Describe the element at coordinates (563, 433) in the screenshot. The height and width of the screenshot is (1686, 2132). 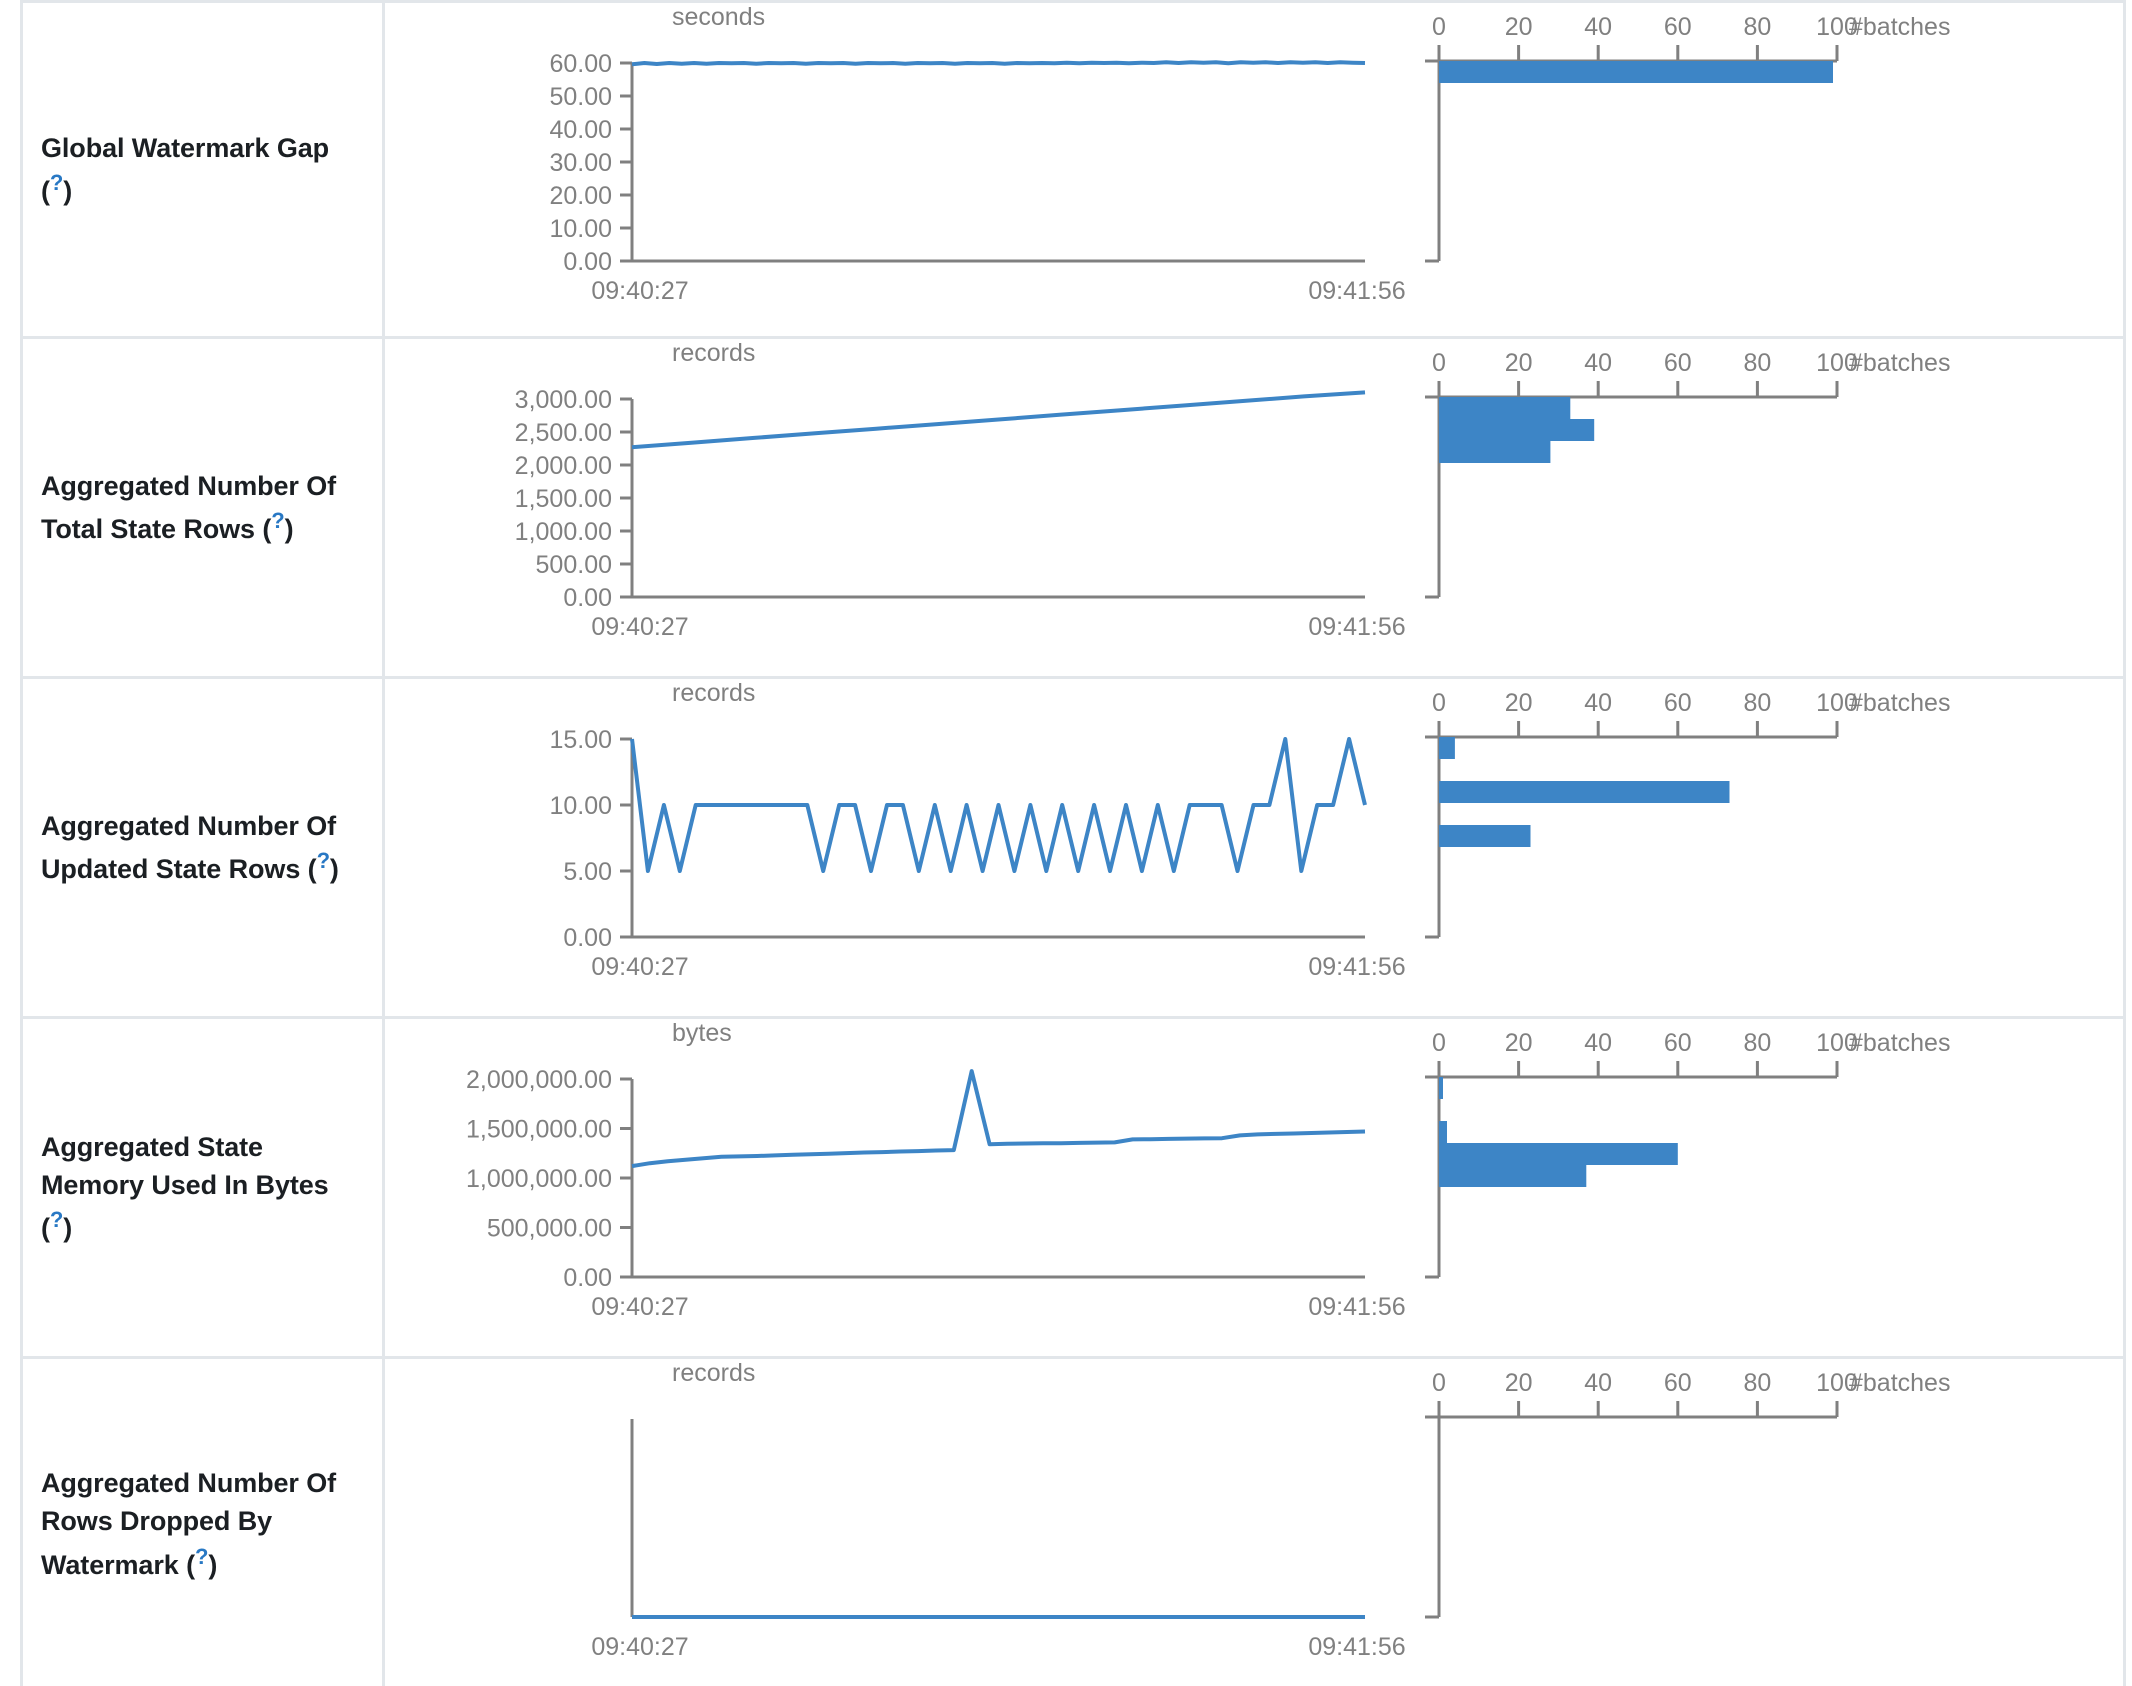
I see `y-axis-tick-label: 2,500.00` at that location.